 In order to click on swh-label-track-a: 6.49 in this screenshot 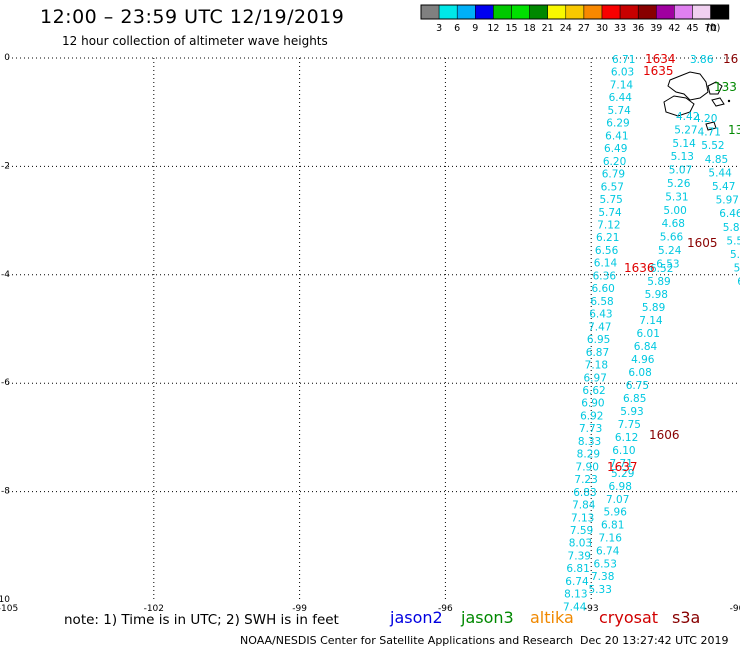, I will do `click(615, 149)`.